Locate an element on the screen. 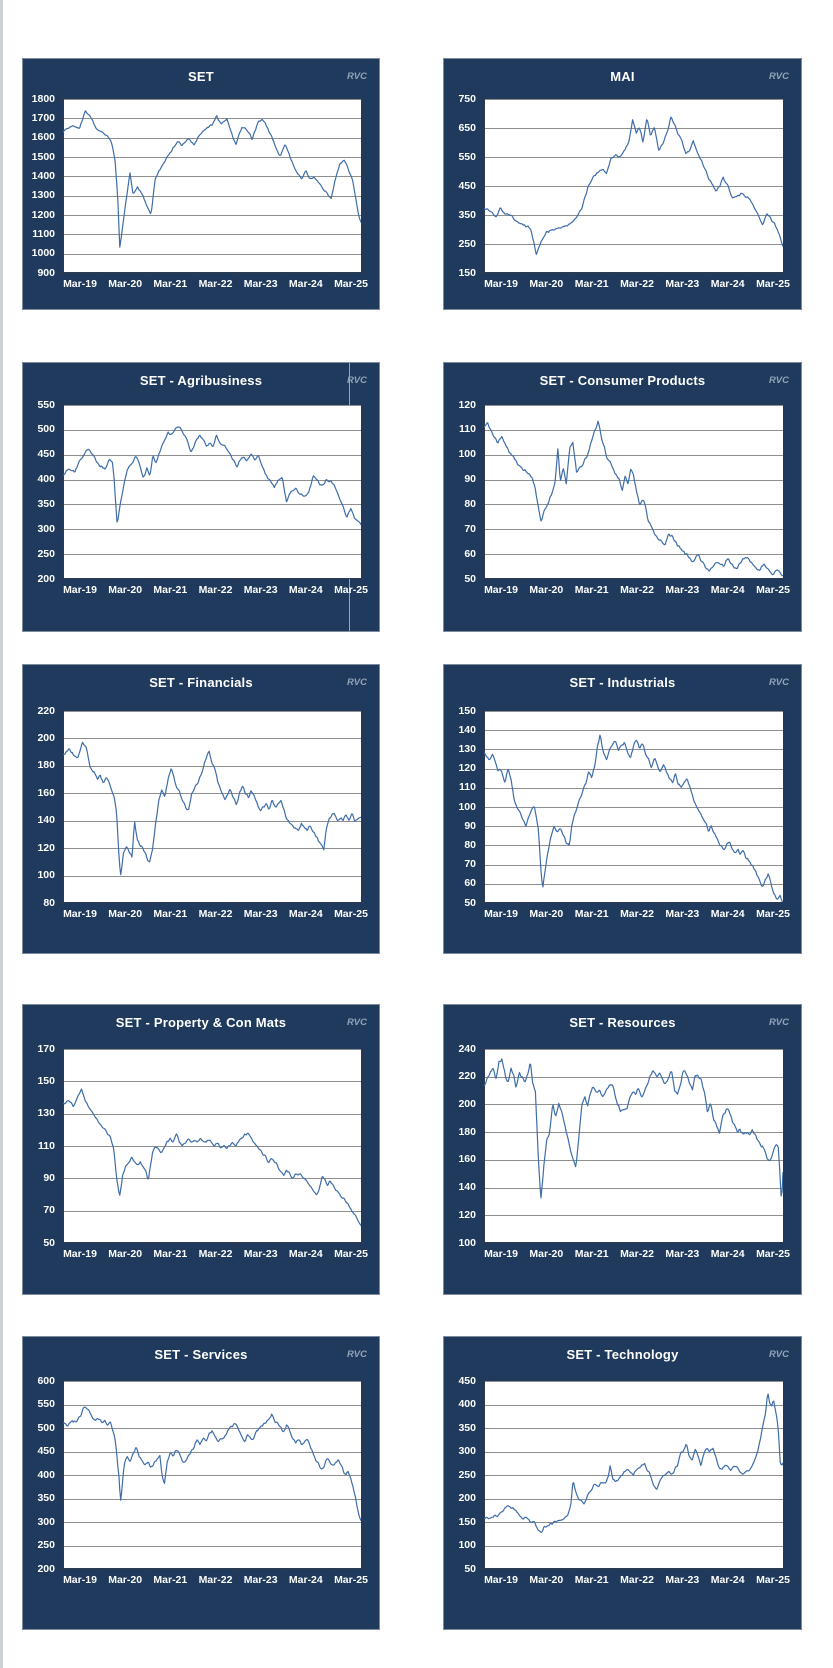  y-axis-tick-label: 1000 is located at coordinates (43, 253).